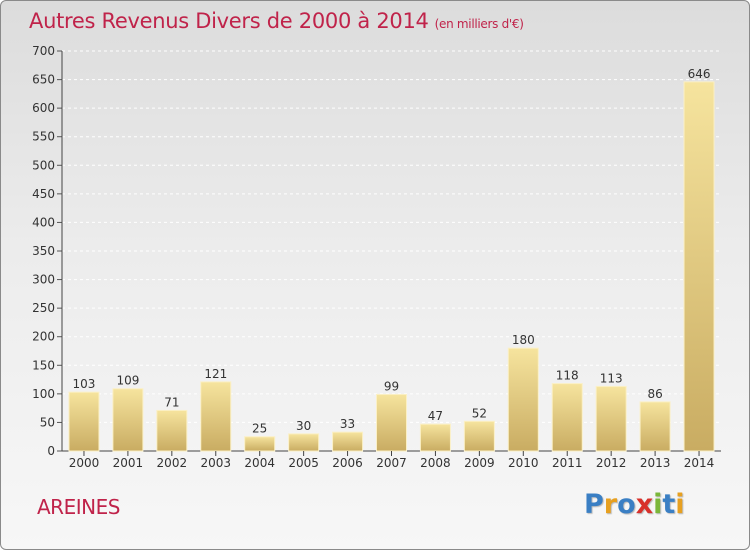 The height and width of the screenshot is (550, 750). Describe the element at coordinates (435, 463) in the screenshot. I see `x-tick-label: 2008` at that location.